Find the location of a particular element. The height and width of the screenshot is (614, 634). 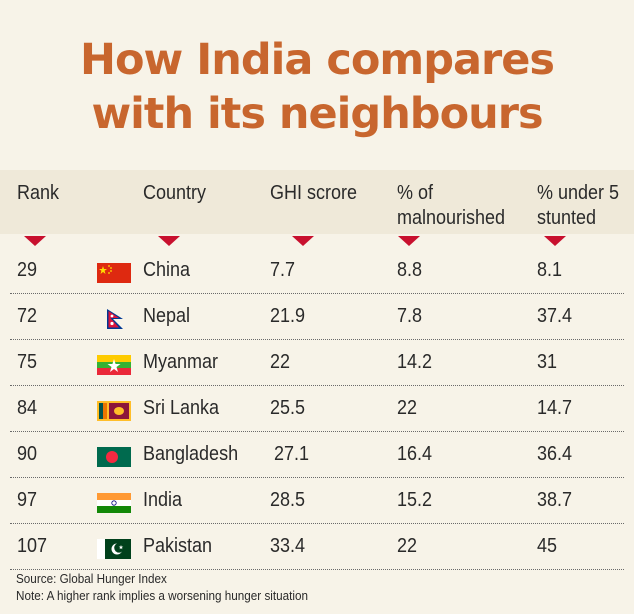

cell-stunted: 45 is located at coordinates (547, 546).